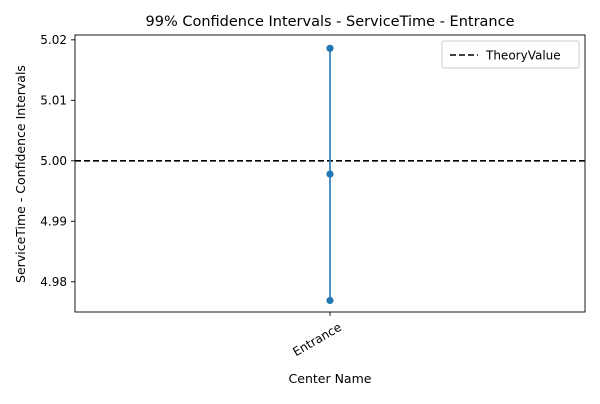 This screenshot has width=600, height=404. I want to click on x-tick-label: Entrance, so click(317, 339).